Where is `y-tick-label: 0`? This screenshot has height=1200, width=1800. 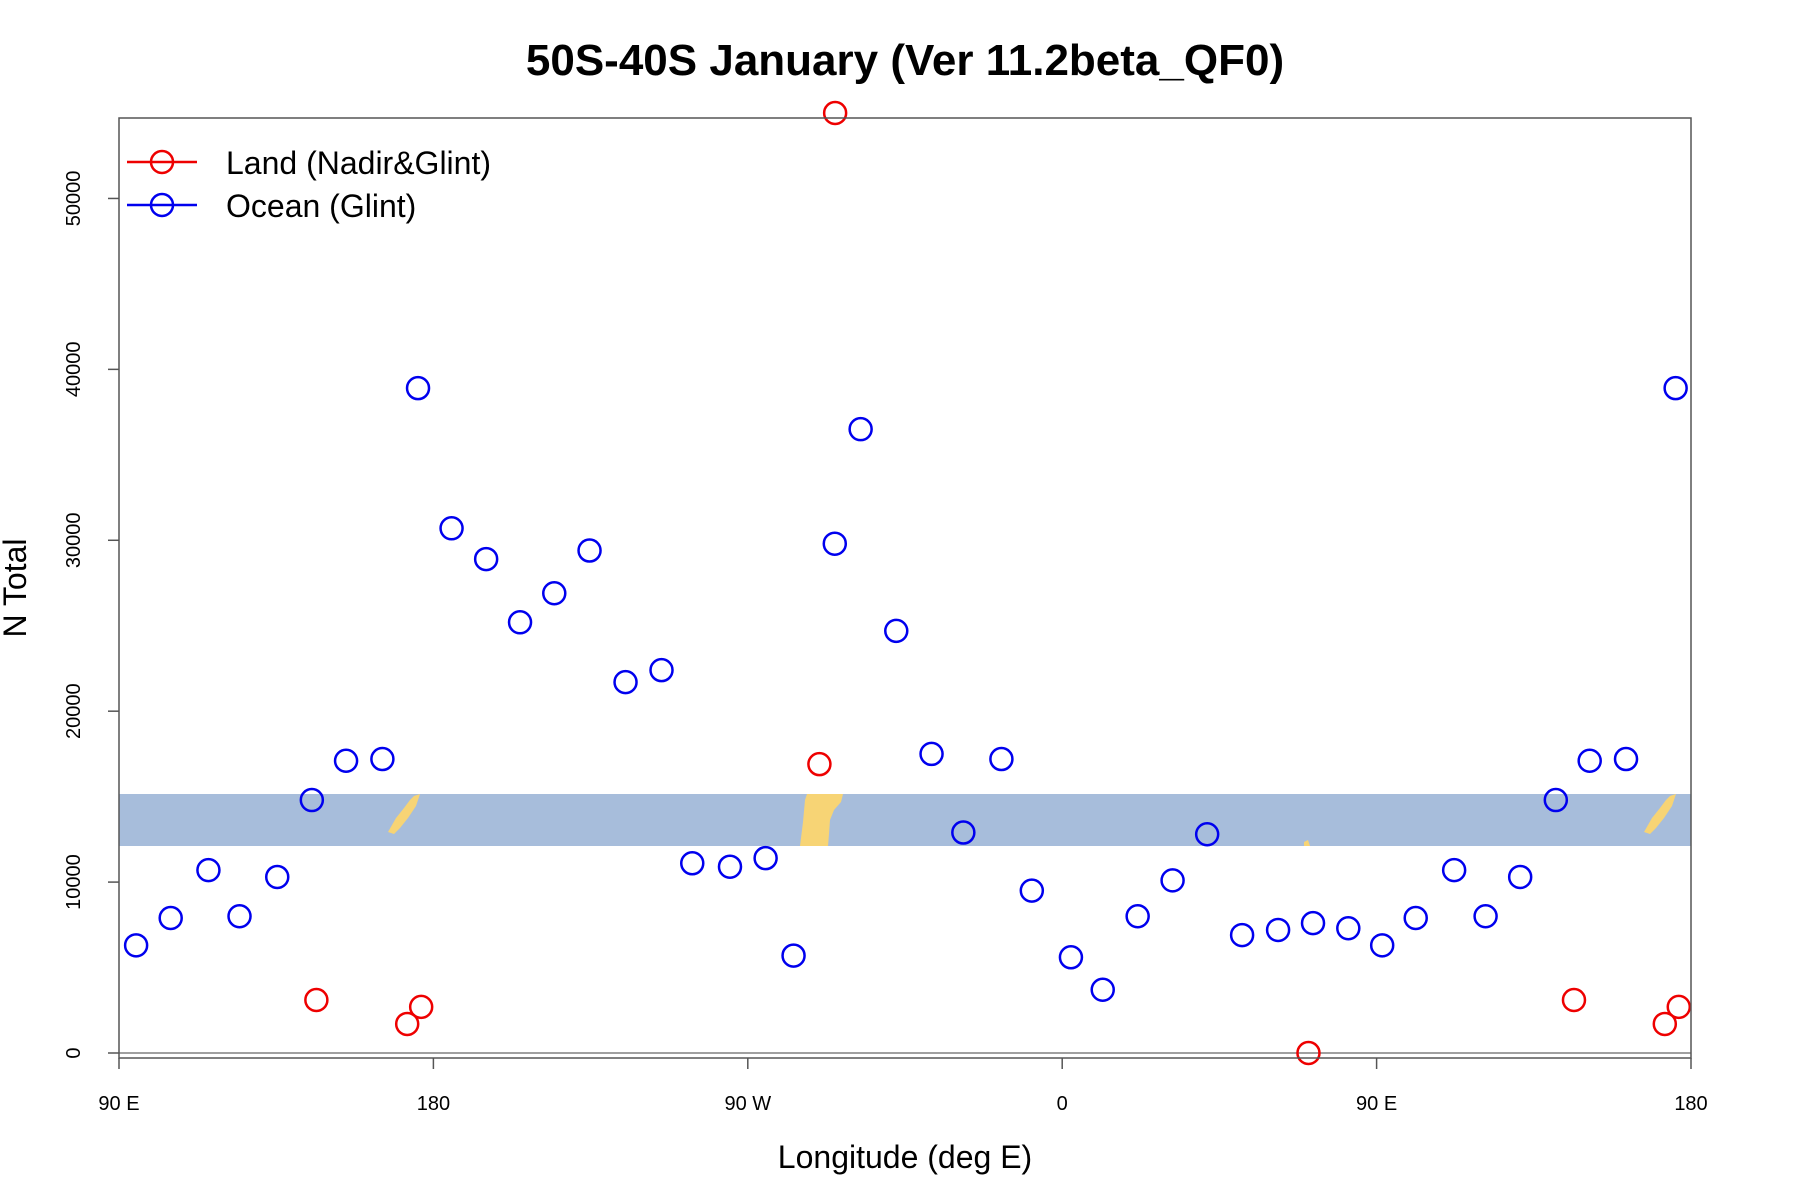
y-tick-label: 0 is located at coordinates (74, 1052).